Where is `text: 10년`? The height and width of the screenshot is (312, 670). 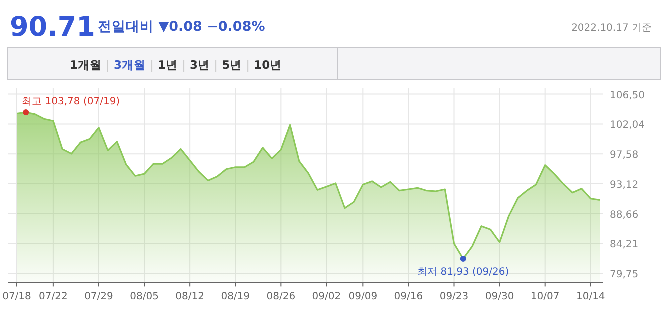 text: 10년 is located at coordinates (268, 65).